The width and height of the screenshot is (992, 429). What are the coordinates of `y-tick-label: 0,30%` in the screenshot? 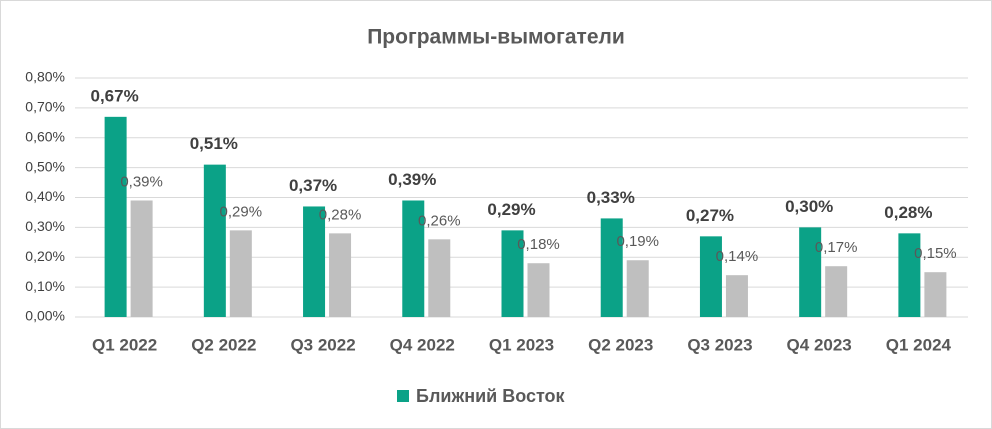 It's located at (45, 226).